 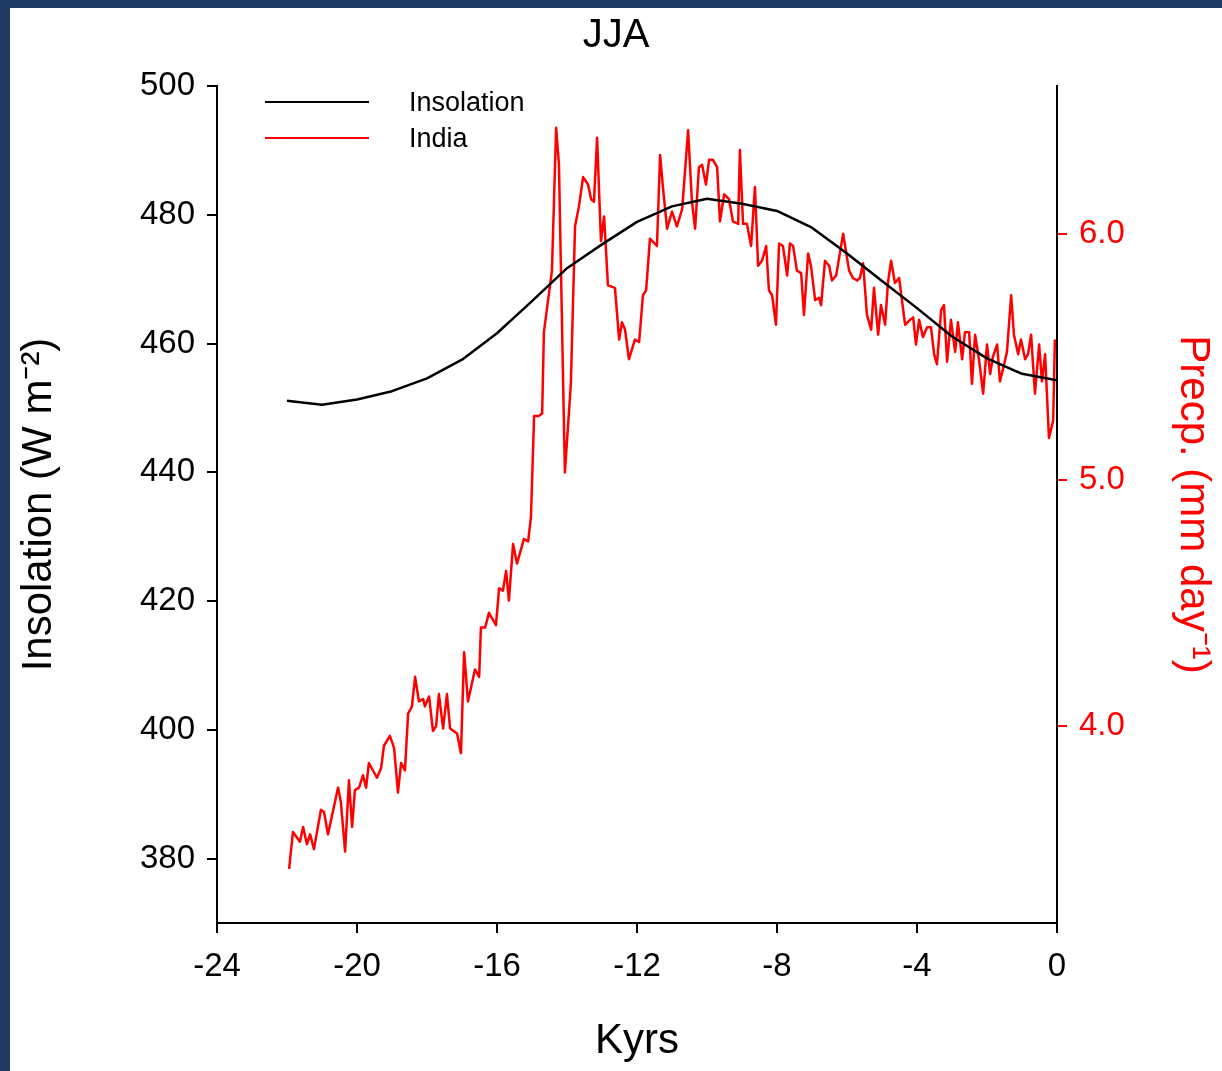 What do you see at coordinates (1102, 477) in the screenshot?
I see `y2-tick-label: 5.0` at bounding box center [1102, 477].